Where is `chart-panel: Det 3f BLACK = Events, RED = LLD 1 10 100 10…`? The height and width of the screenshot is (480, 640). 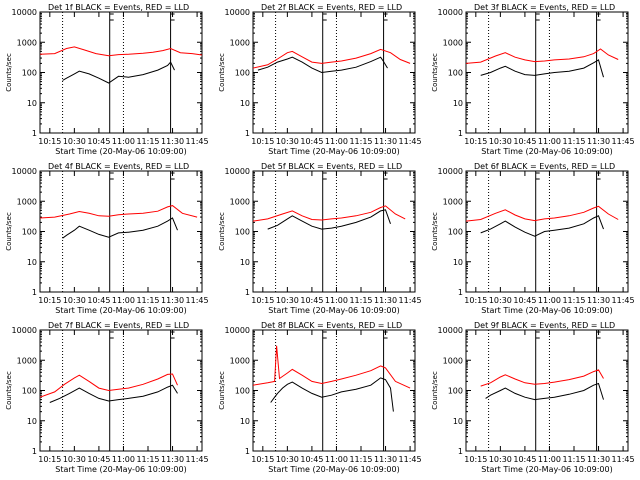 chart-panel: Det 3f BLACK = Events, RED = LLD 1 10 100 10… is located at coordinates (533, 79).